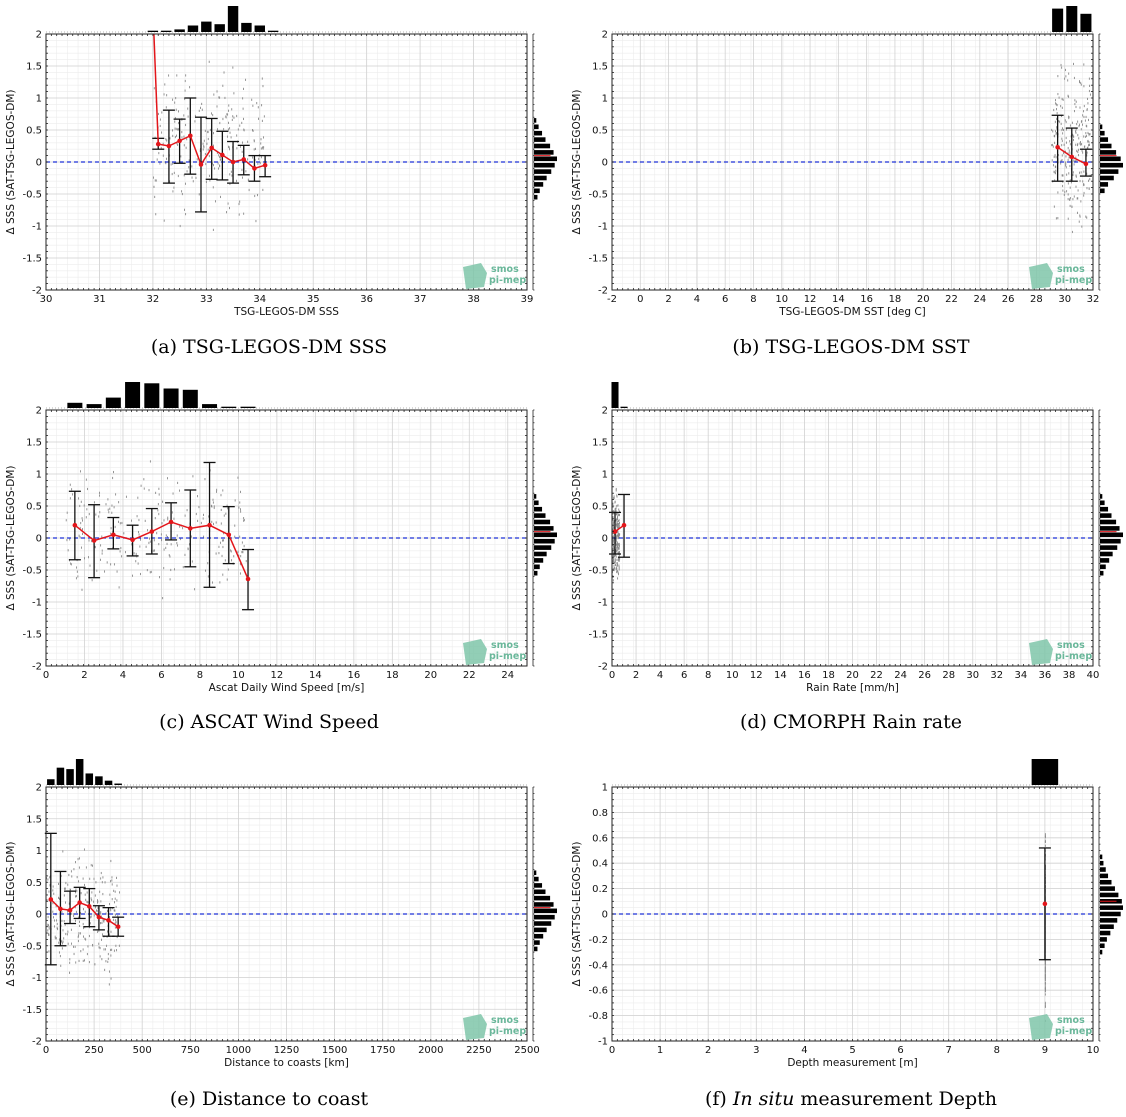 The image size is (1126, 1117). Describe the element at coordinates (612, 299) in the screenshot. I see `x-tick-label: -2` at that location.